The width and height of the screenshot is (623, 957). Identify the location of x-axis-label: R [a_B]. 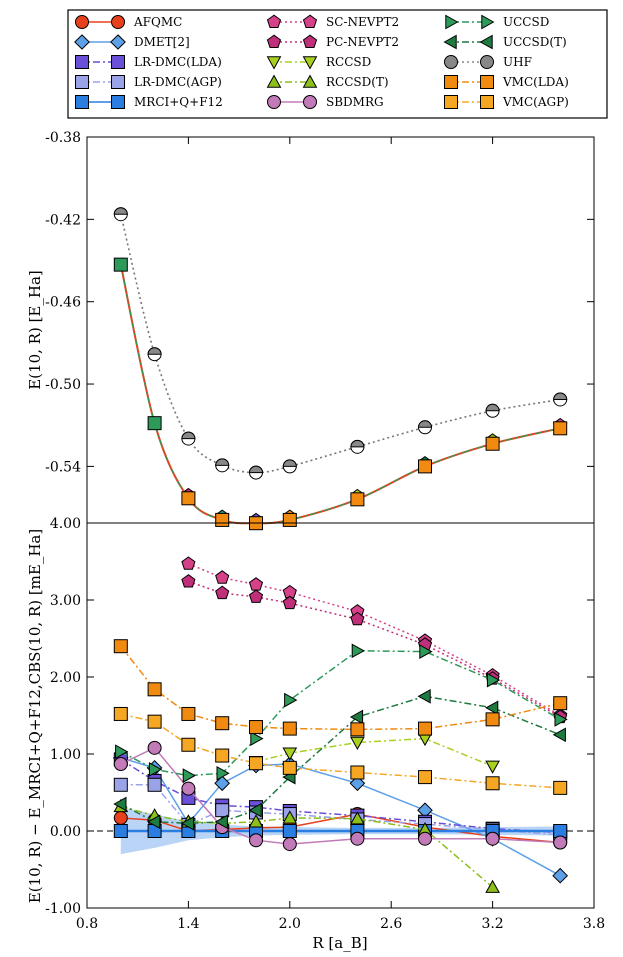
(339, 943).